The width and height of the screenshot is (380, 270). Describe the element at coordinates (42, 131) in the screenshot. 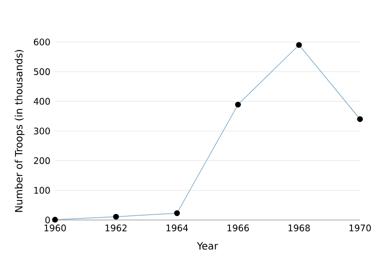

I see `y-tick-label: 300` at that location.